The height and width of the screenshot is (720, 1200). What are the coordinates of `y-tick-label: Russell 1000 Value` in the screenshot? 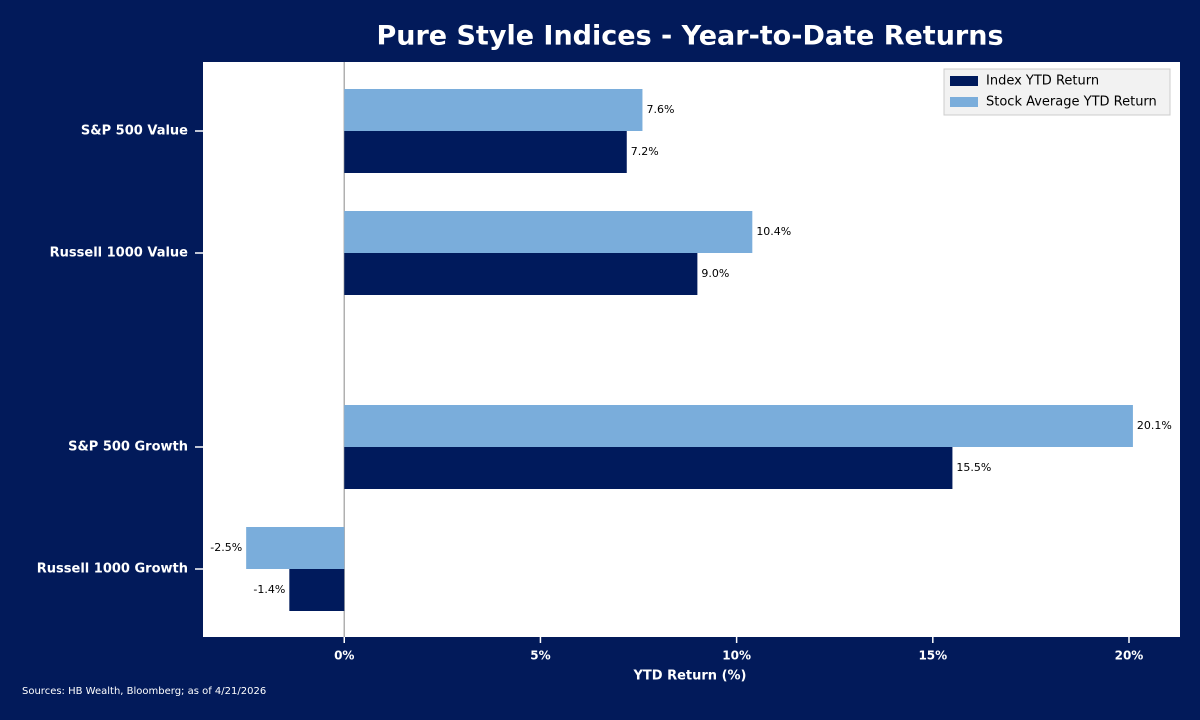 It's located at (119, 253).